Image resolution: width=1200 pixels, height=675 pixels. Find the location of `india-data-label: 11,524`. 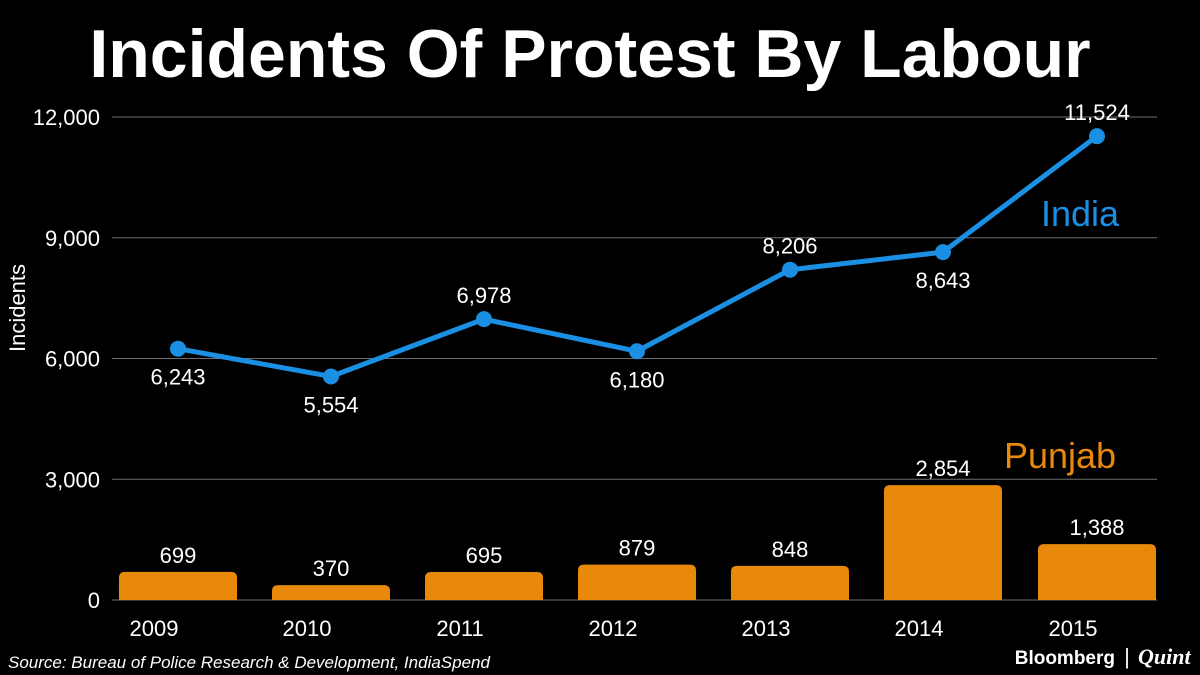

india-data-label: 11,524 is located at coordinates (1097, 112).